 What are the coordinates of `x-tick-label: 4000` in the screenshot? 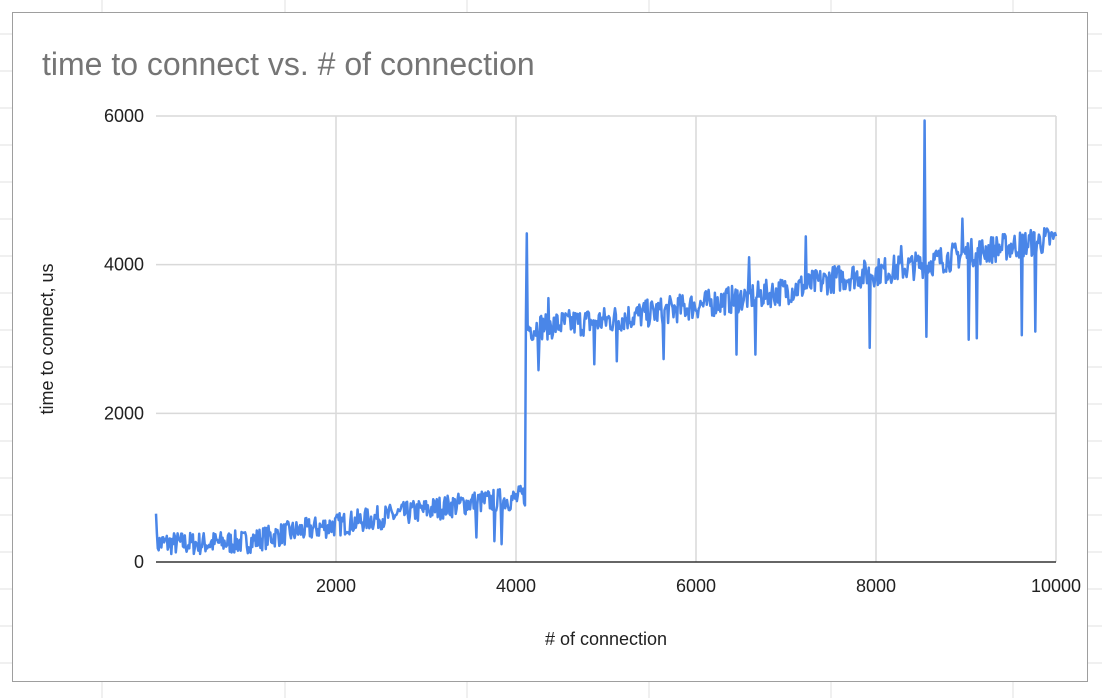 It's located at (516, 586).